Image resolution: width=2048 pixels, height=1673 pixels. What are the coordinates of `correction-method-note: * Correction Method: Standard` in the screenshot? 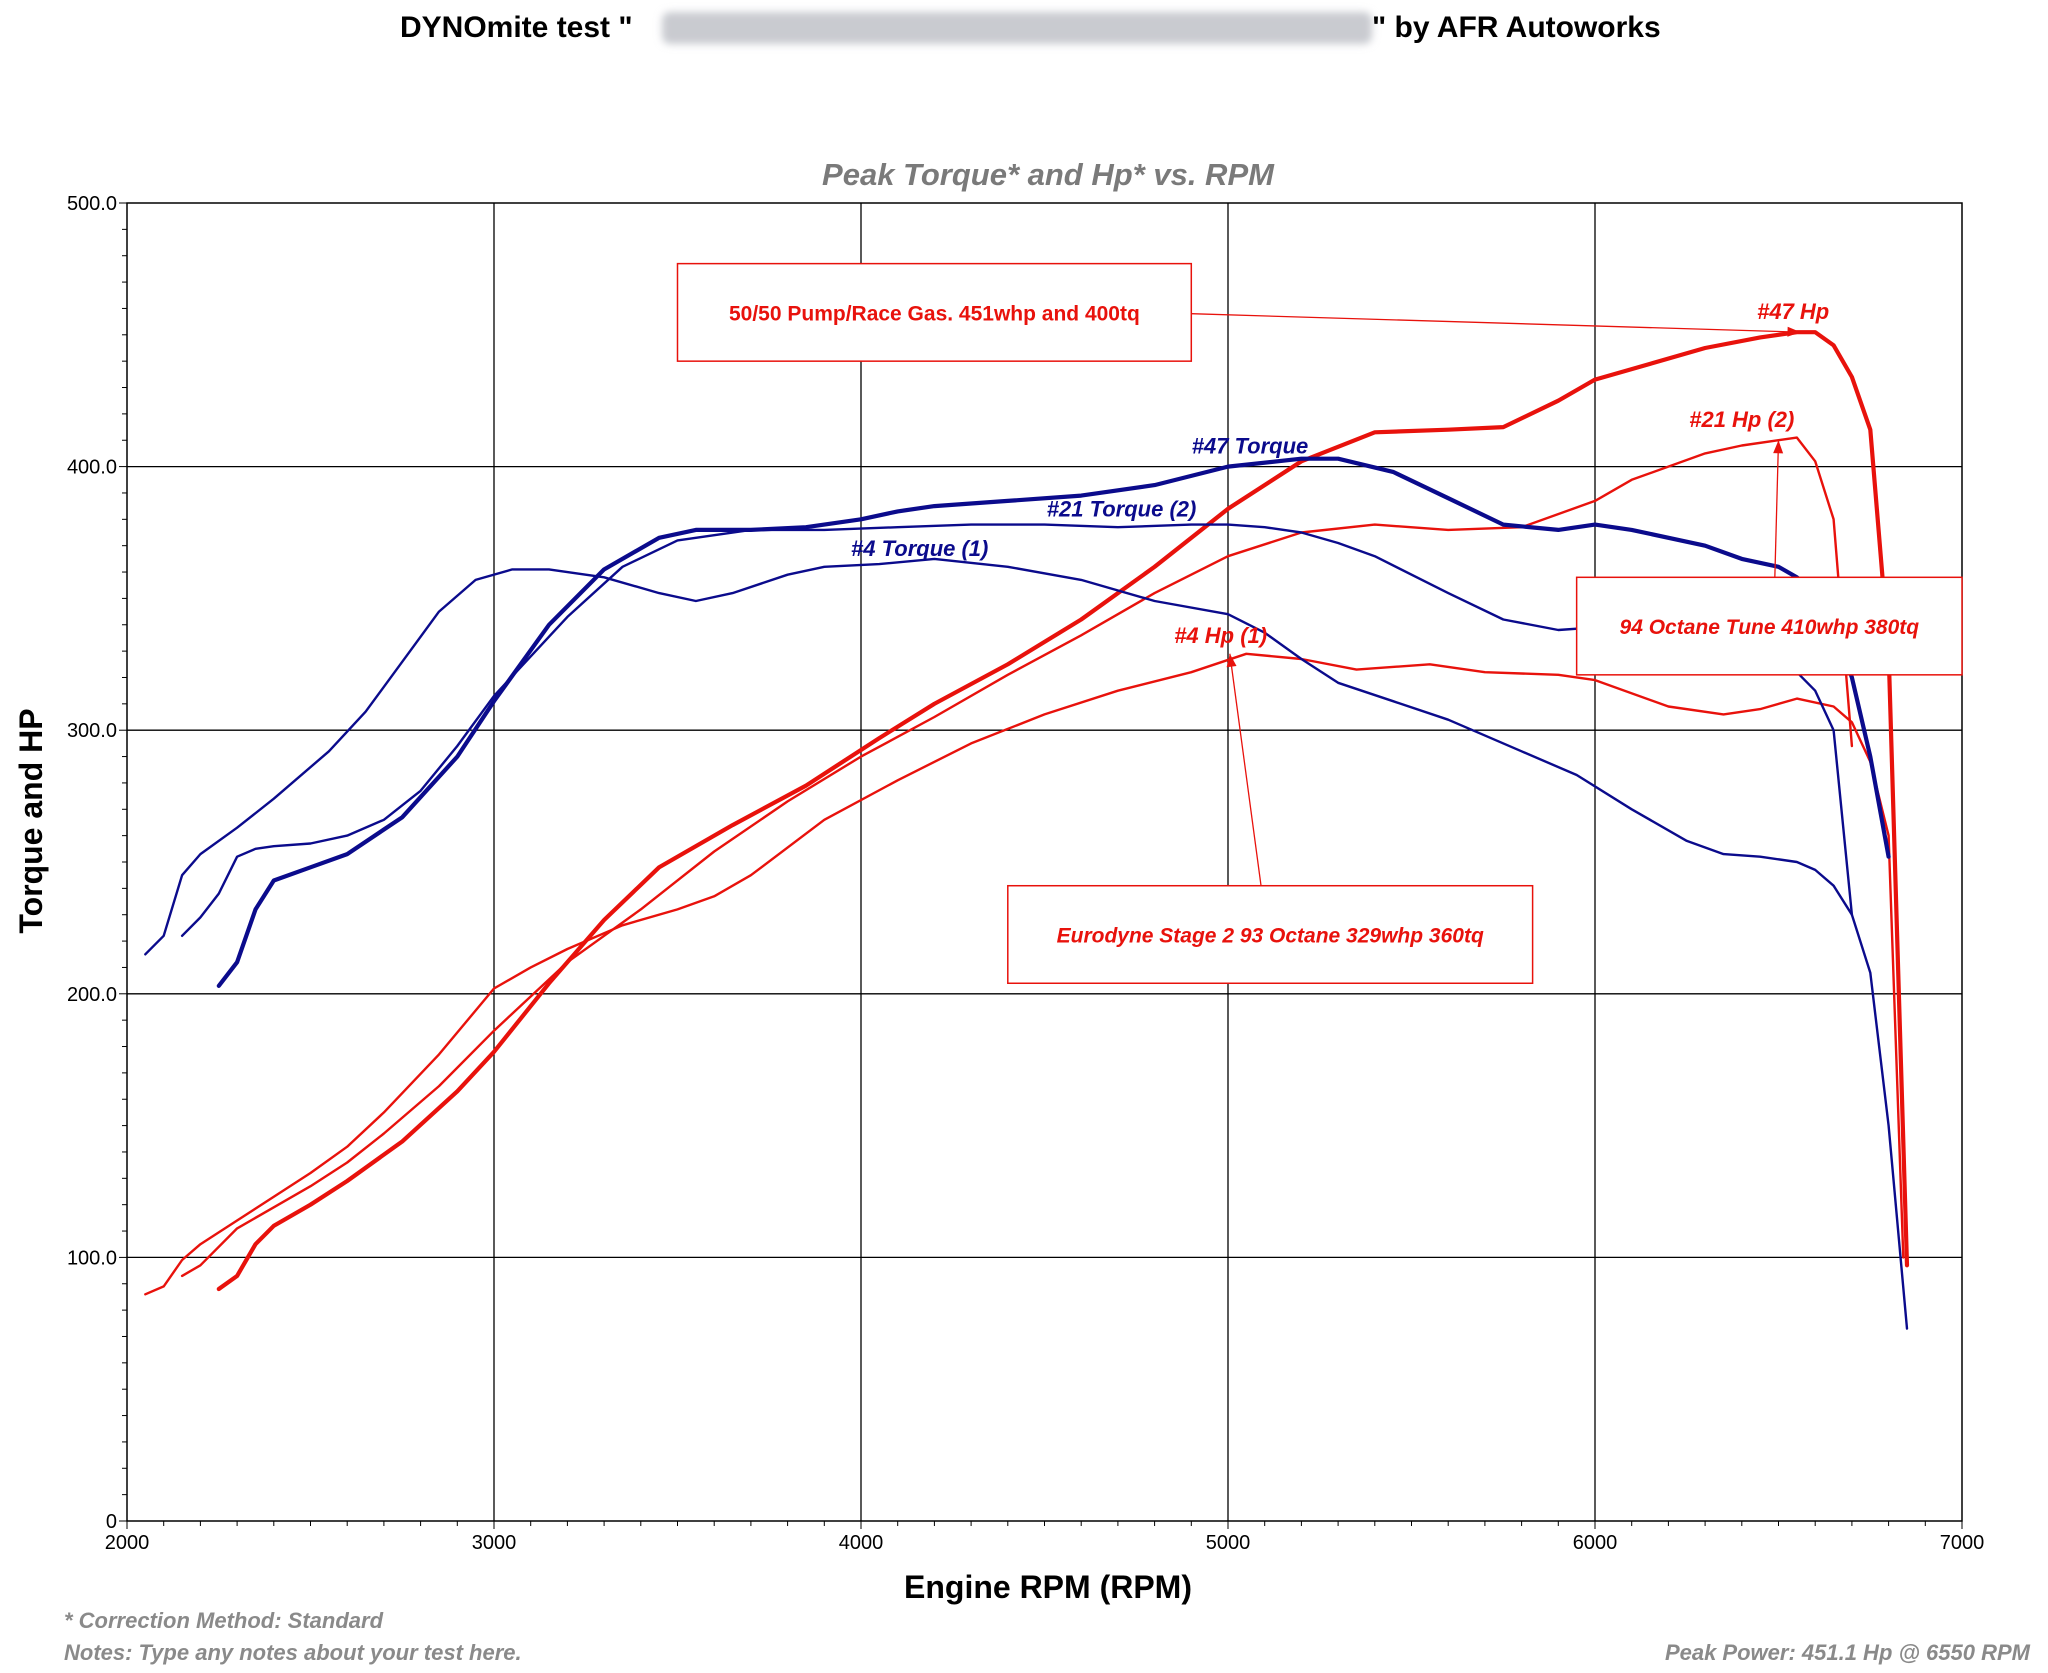 It's located at (224, 1620).